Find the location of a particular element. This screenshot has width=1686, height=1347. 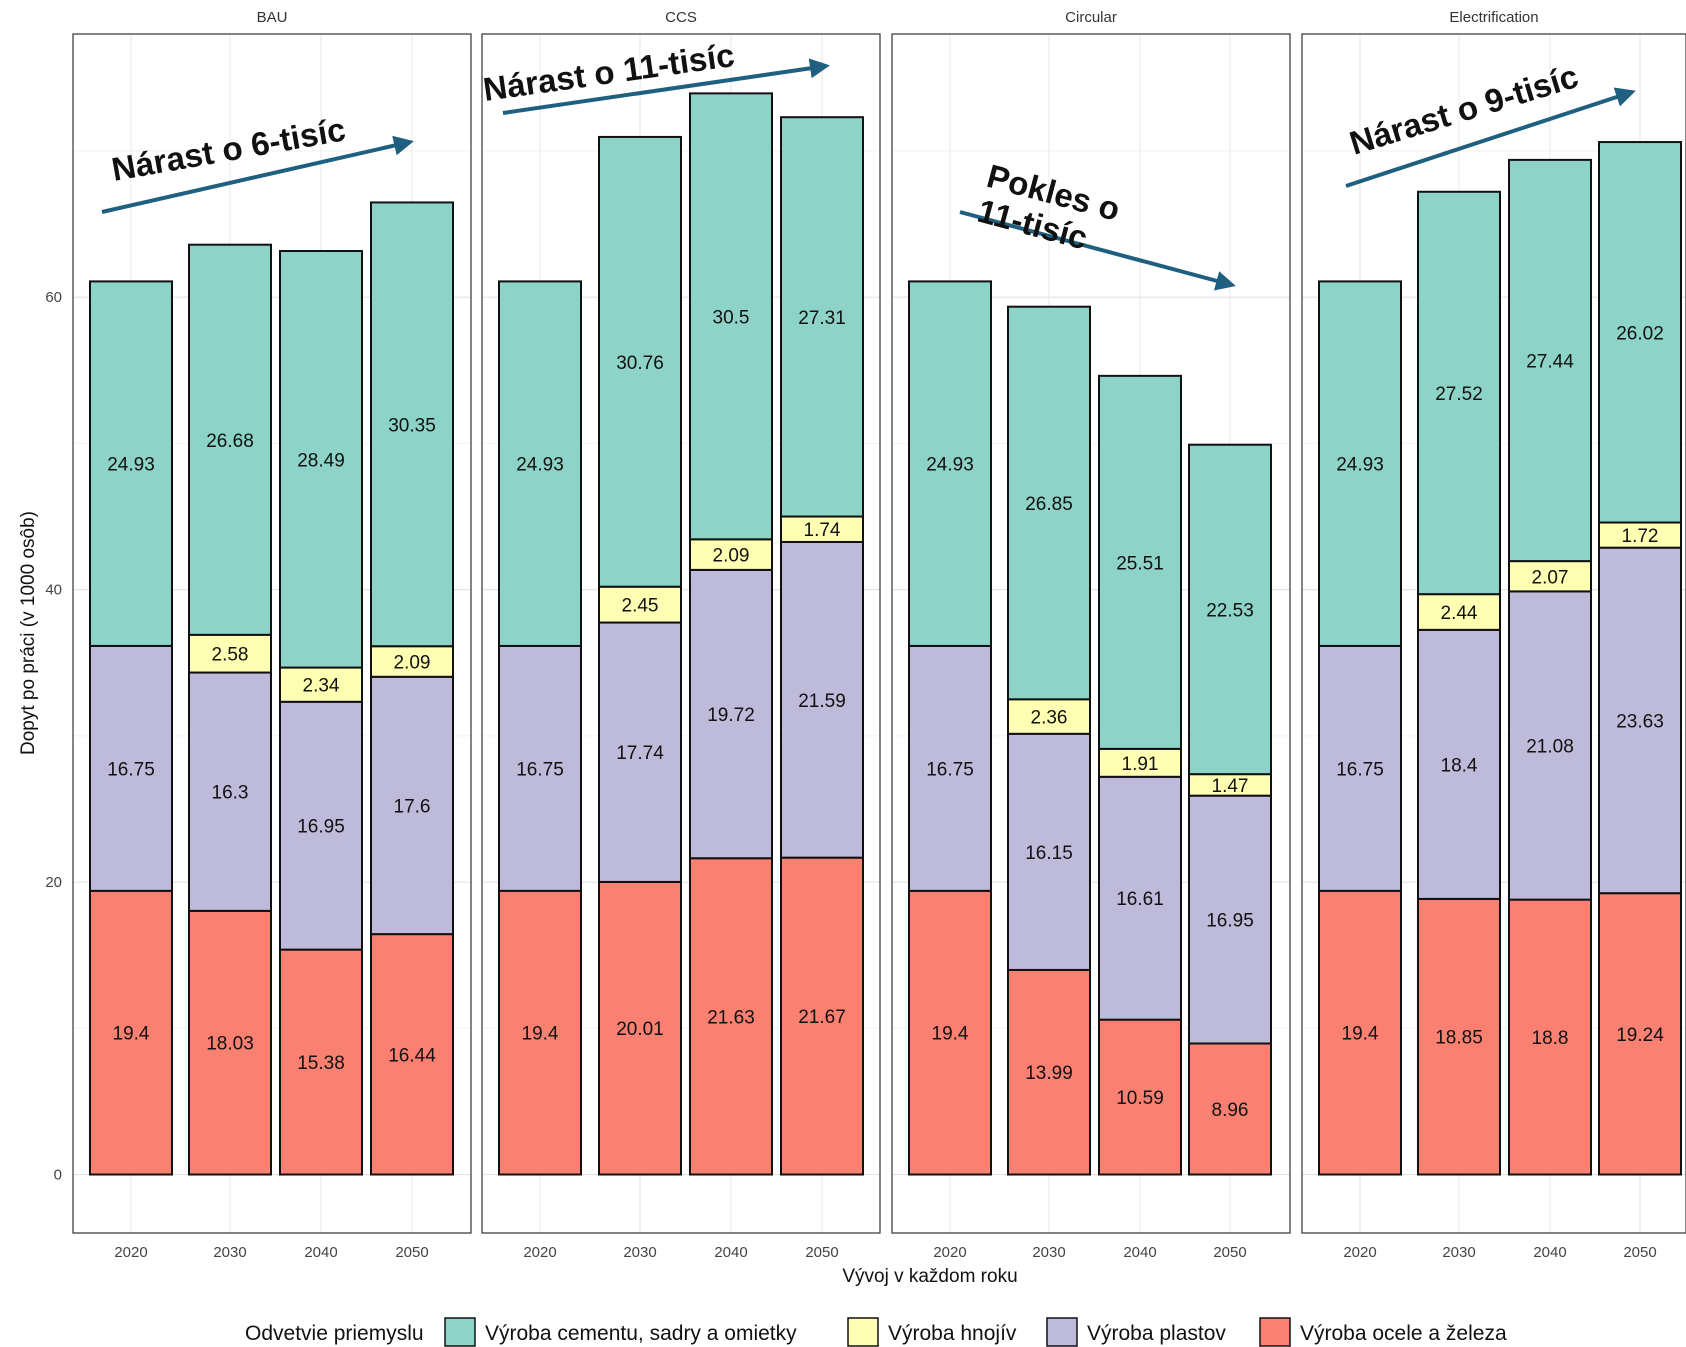

bar-cement-circular-2030 is located at coordinates (1049, 503).